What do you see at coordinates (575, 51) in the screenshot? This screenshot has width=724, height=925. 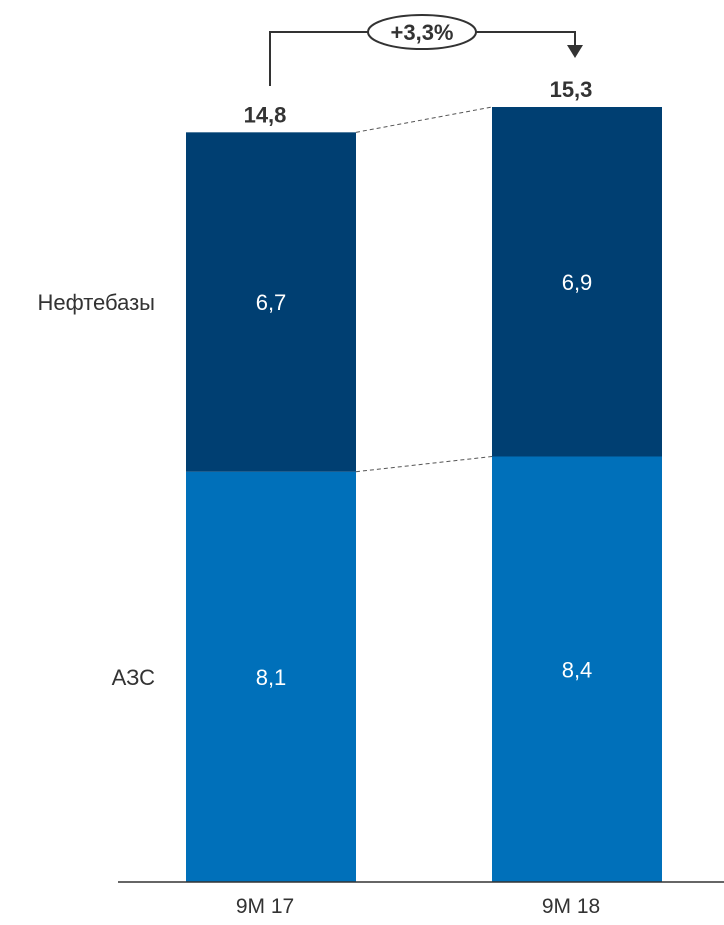 I see `growth-arrow-icon` at bounding box center [575, 51].